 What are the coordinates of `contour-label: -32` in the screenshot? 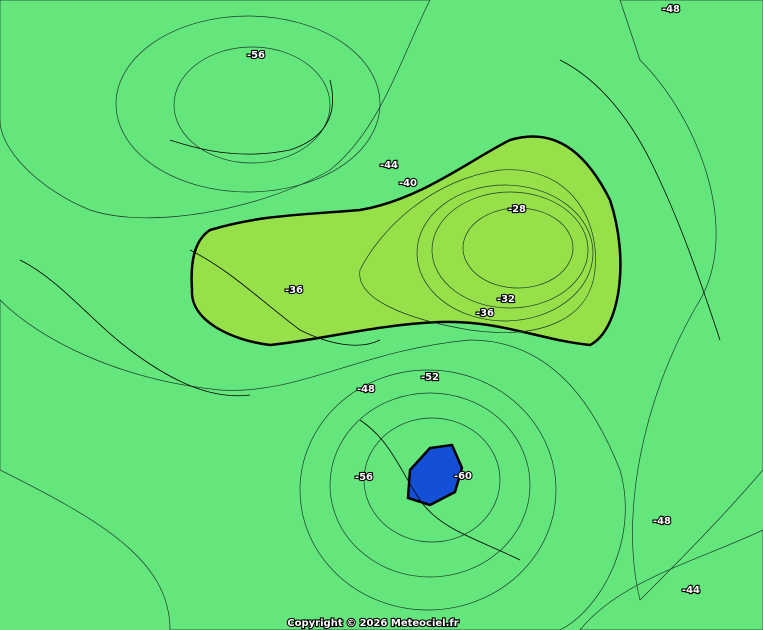 It's located at (506, 299).